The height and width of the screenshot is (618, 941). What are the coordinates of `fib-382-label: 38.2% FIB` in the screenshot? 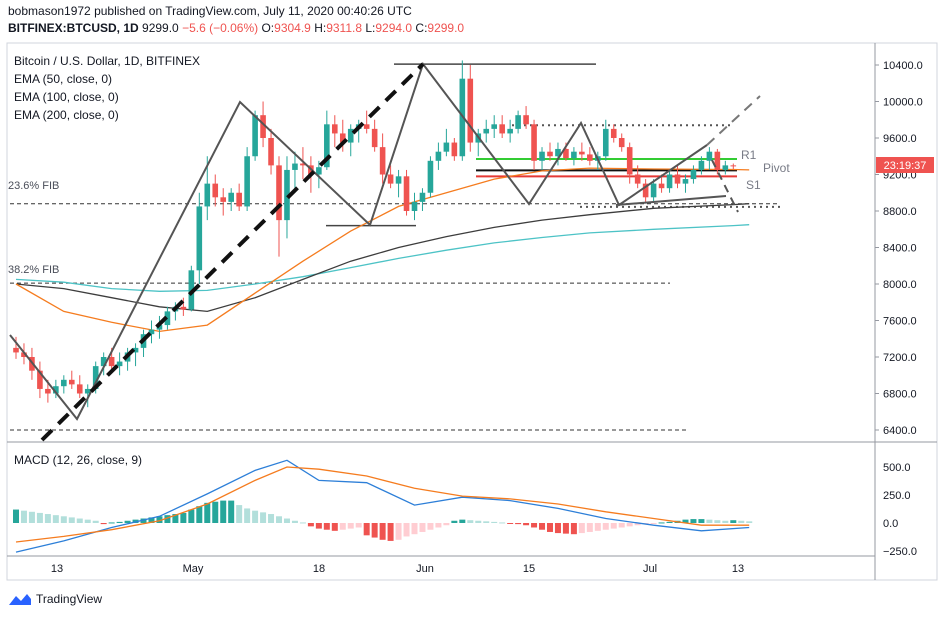 It's located at (33, 270).